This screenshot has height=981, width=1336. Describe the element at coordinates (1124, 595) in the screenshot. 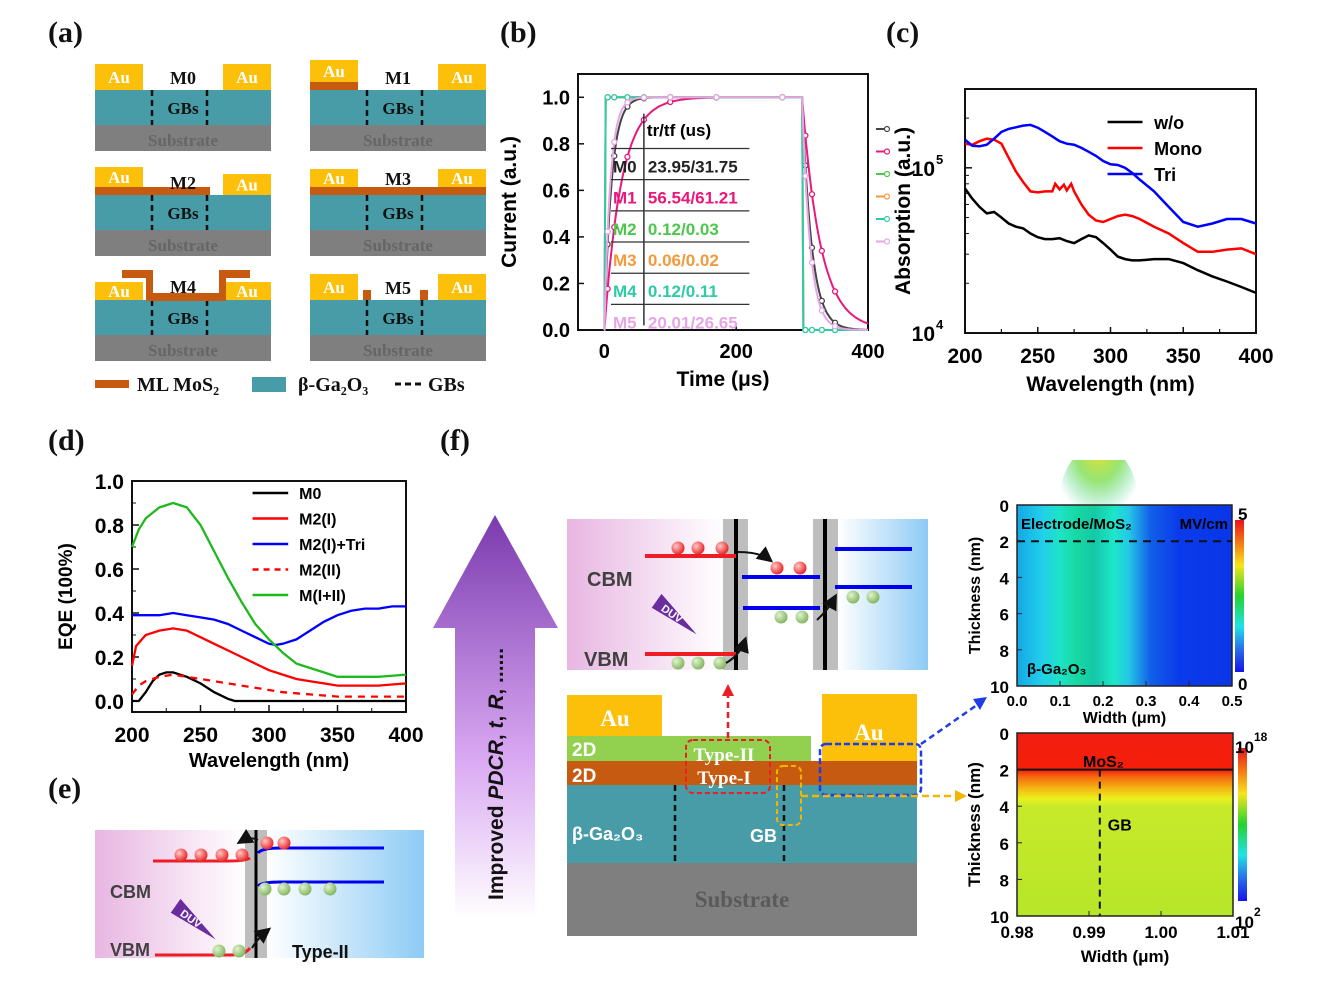

I see `heatmap-frame` at that location.